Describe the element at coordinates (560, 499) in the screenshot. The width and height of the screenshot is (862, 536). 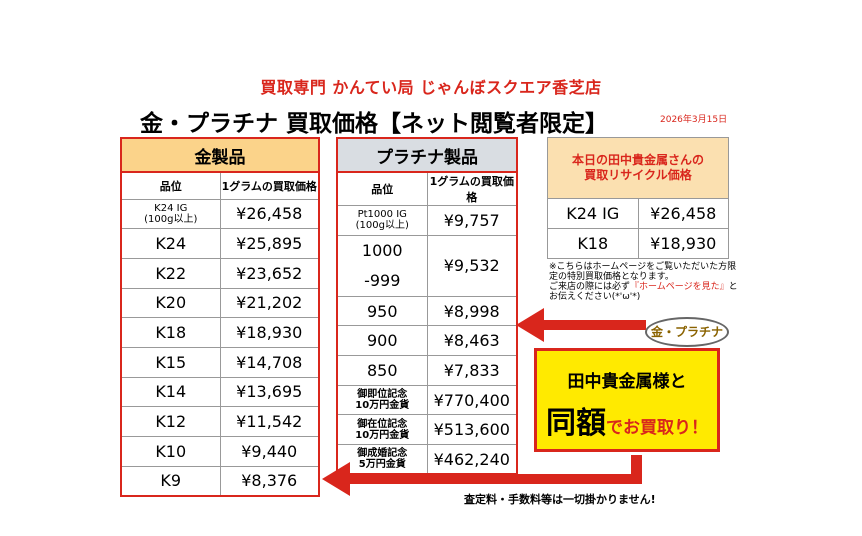
I see `footer-note: 査定料・手数料等は一切掛かりません!` at that location.